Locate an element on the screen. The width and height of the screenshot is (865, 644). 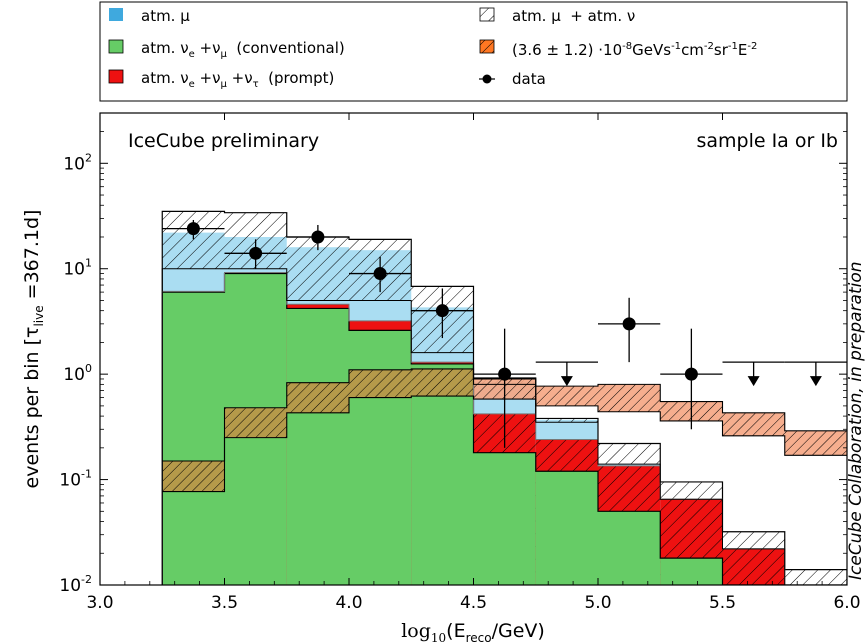
y-tick-label: 10⁻² is located at coordinates (75, 584).